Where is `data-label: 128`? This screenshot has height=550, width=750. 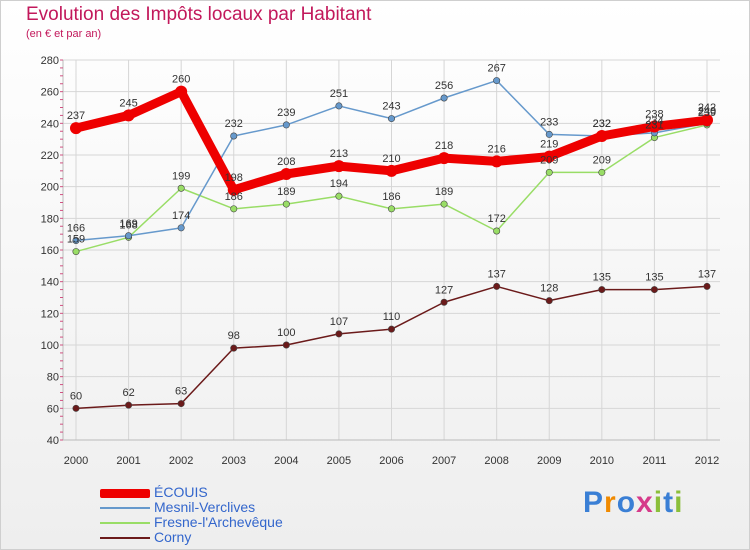
data-label: 128 is located at coordinates (549, 289).